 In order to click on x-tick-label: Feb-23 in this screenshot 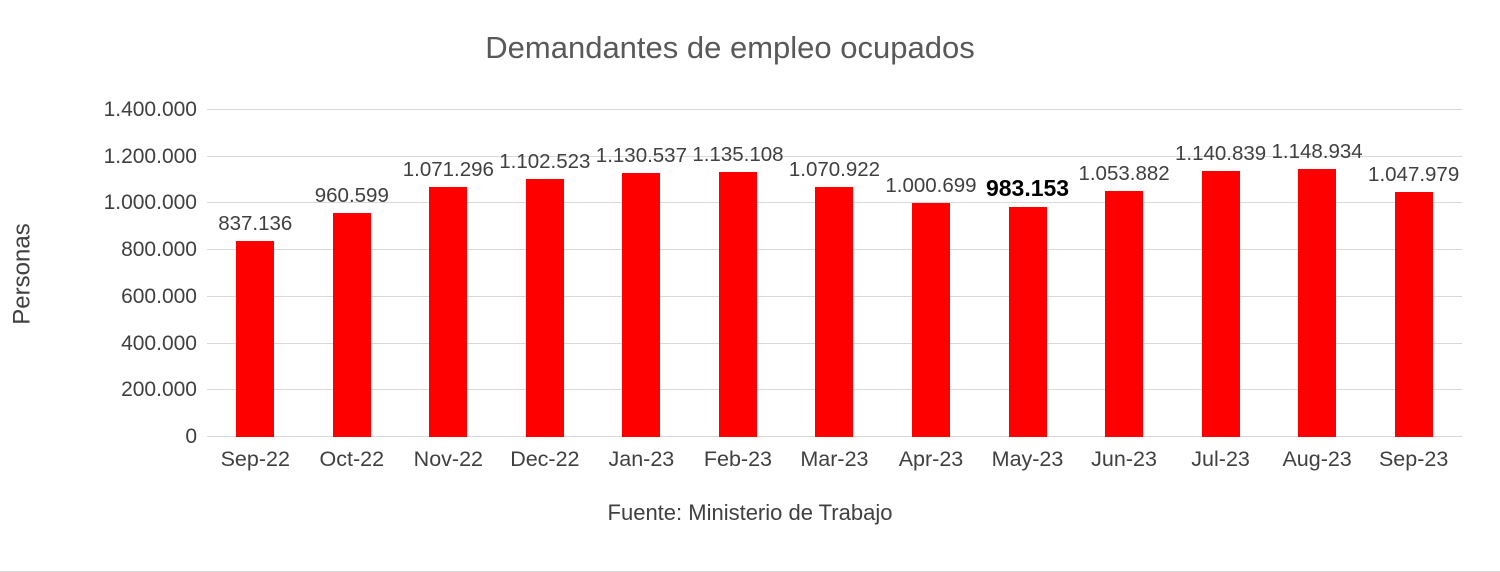, I will do `click(737, 459)`.